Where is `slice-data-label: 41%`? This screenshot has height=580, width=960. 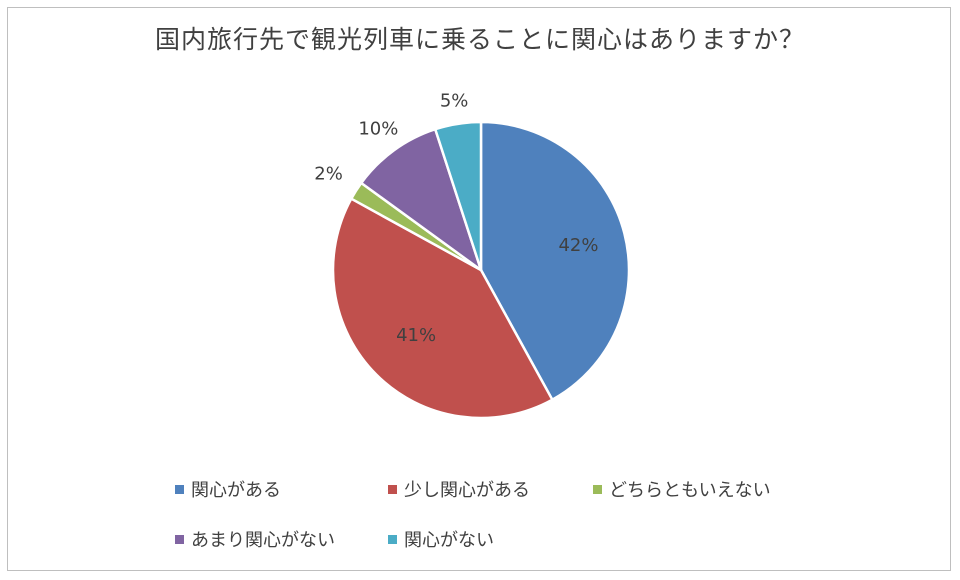 slice-data-label: 41% is located at coordinates (416, 335).